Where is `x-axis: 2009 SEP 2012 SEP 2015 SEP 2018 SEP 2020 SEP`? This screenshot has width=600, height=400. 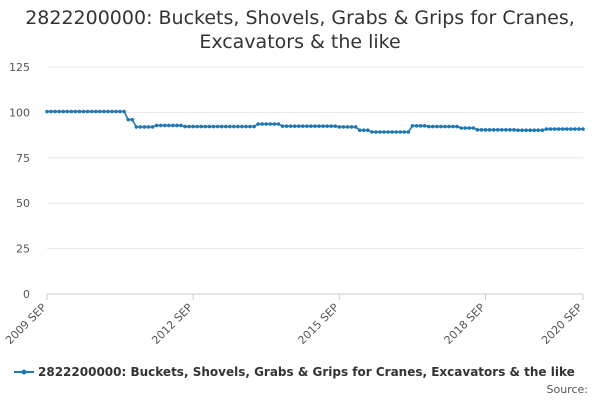 x-axis: 2009 SEP 2012 SEP 2015 SEP 2018 SEP 2020 SEP is located at coordinates (294, 320).